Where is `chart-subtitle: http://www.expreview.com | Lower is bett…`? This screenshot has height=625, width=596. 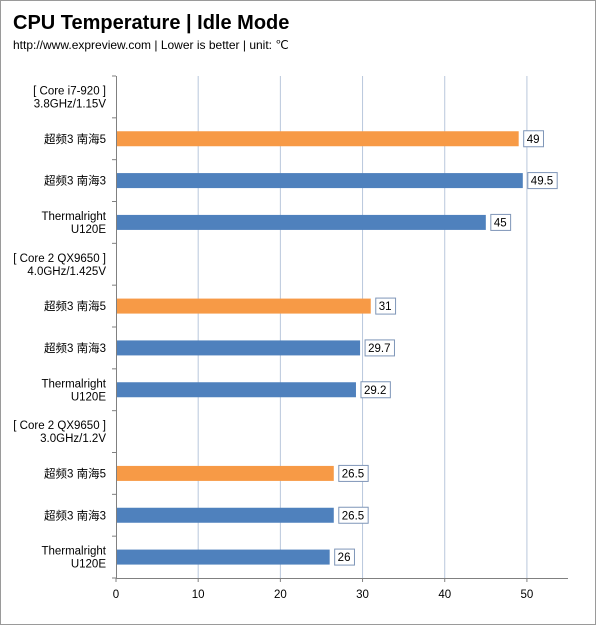 chart-subtitle: http://www.expreview.com | Lower is bett… is located at coordinates (151, 45).